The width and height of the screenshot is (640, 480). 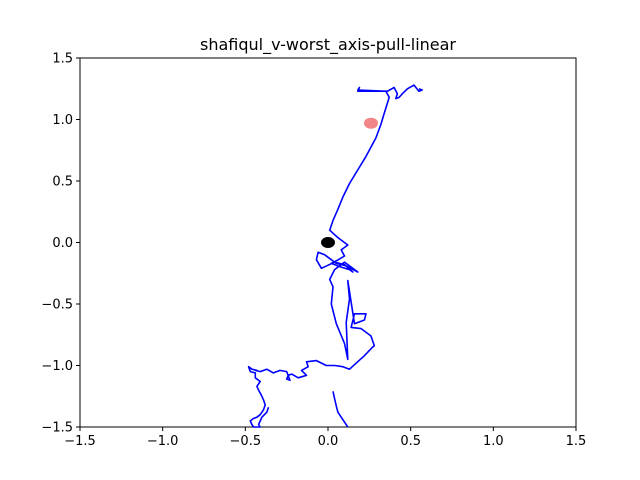 What do you see at coordinates (62, 120) in the screenshot?
I see `y-tick-label: 1.0` at bounding box center [62, 120].